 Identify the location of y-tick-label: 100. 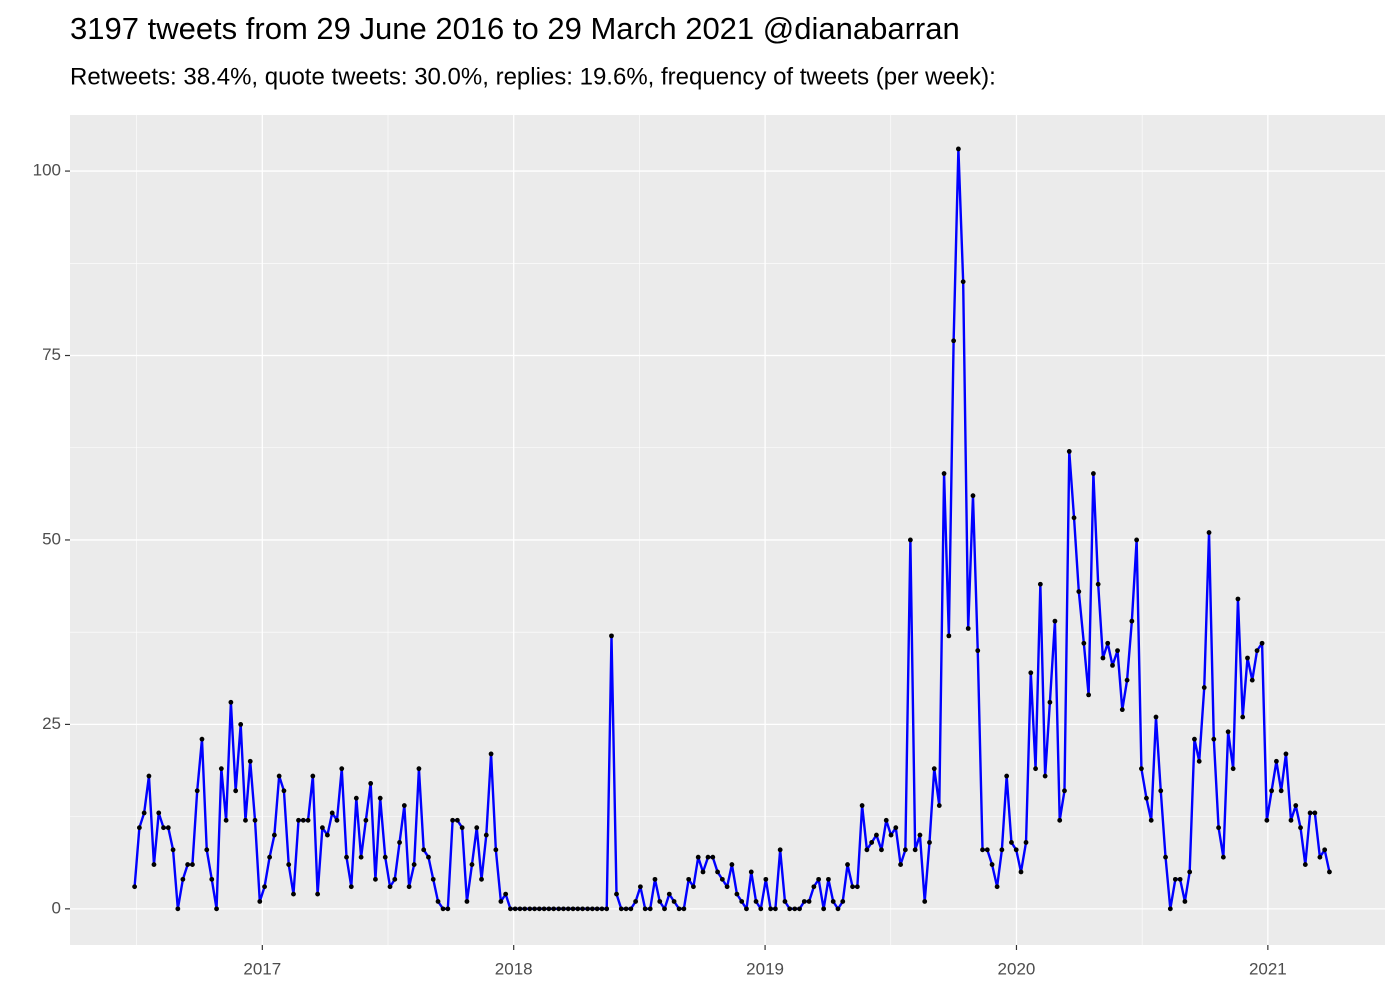
(47, 170).